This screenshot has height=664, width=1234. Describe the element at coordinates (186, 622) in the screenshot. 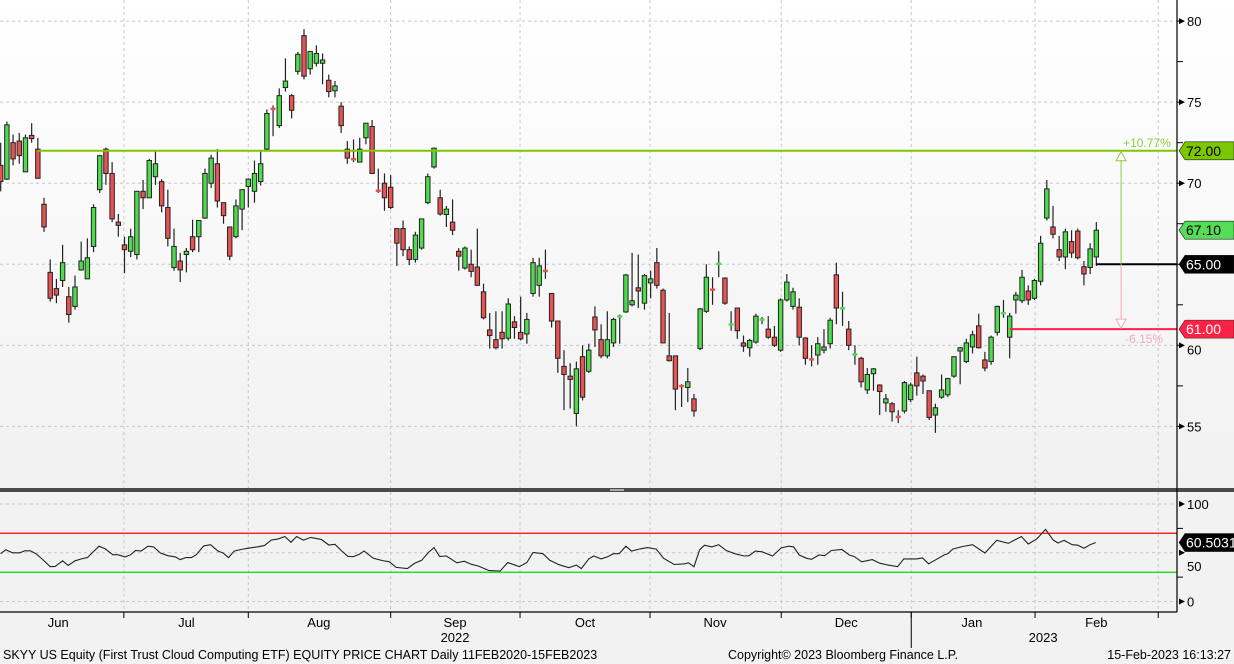

I see `month-label: Jul` at that location.